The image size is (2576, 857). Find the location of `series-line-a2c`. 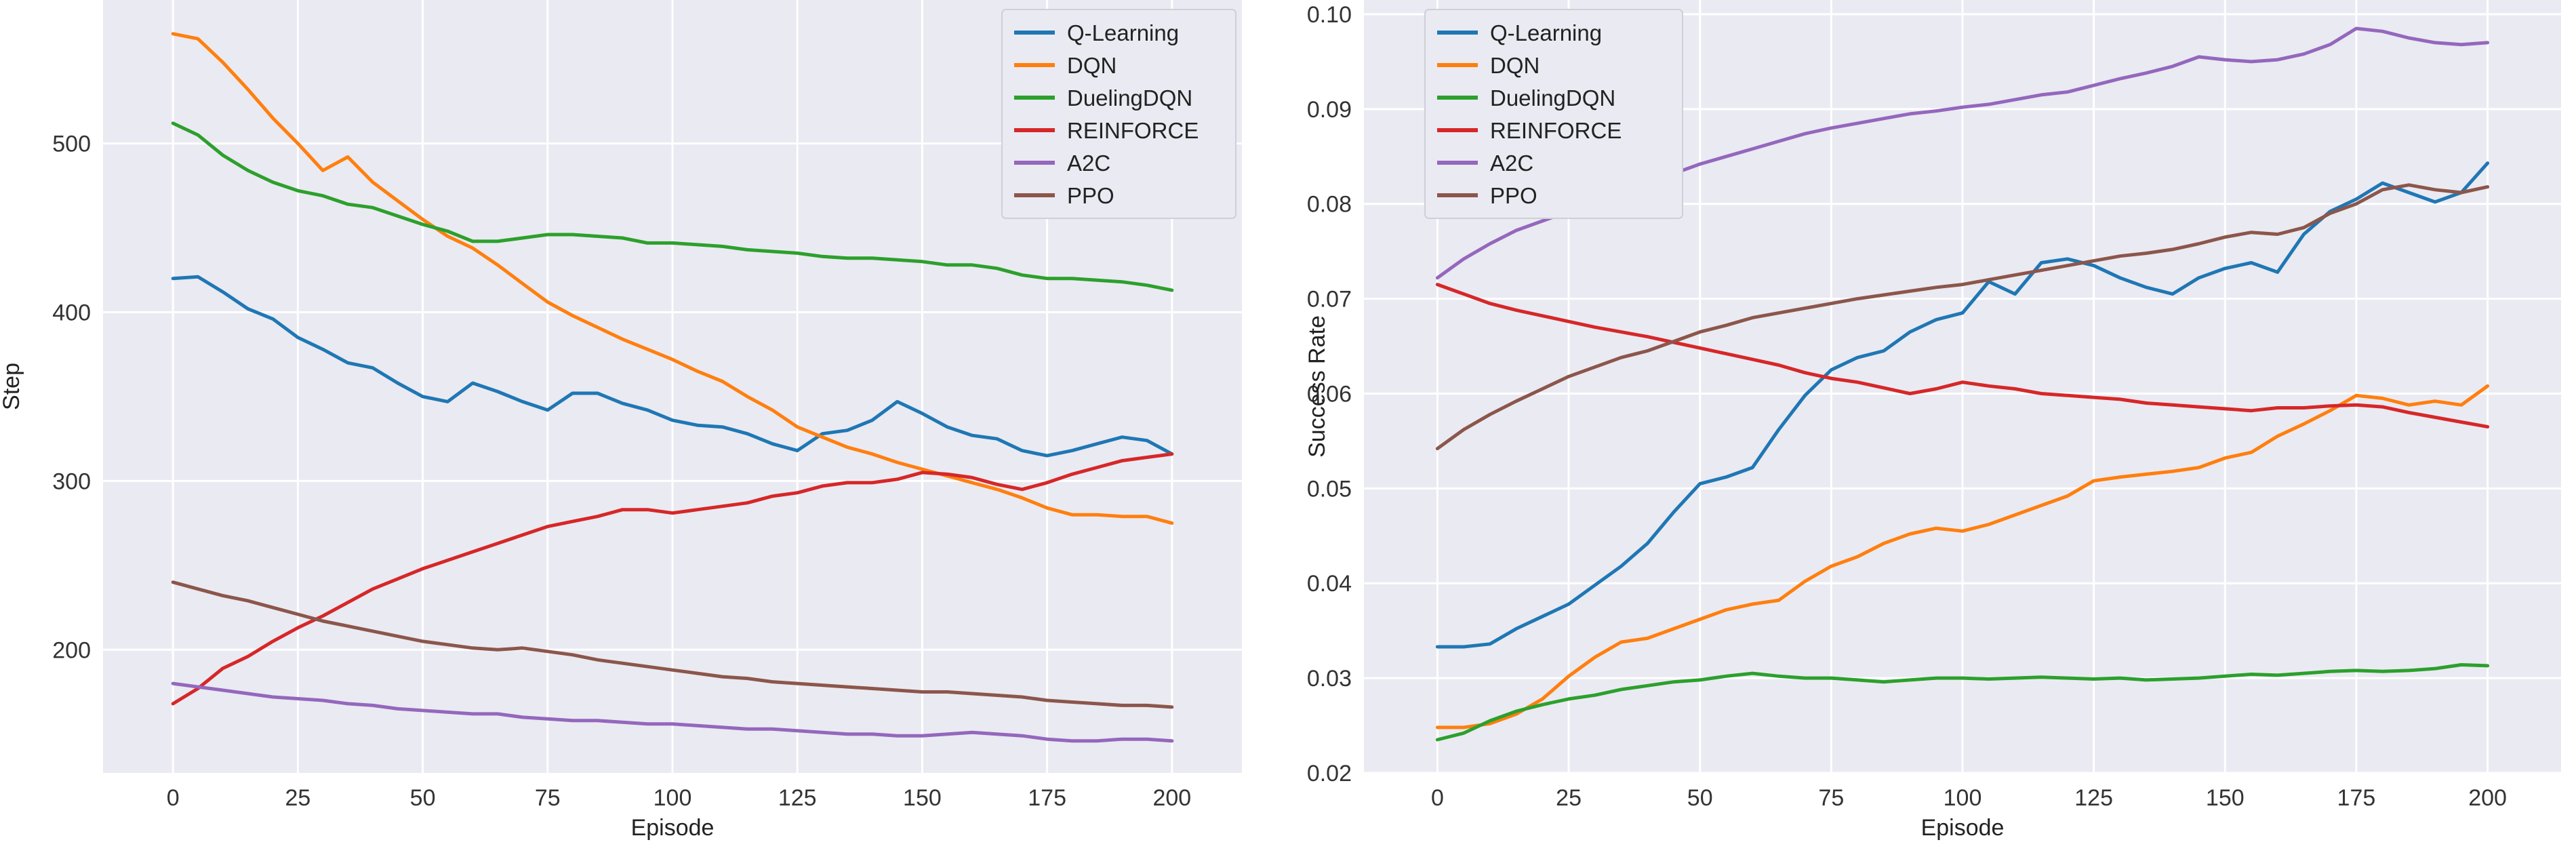

series-line-a2c is located at coordinates (672, 712).